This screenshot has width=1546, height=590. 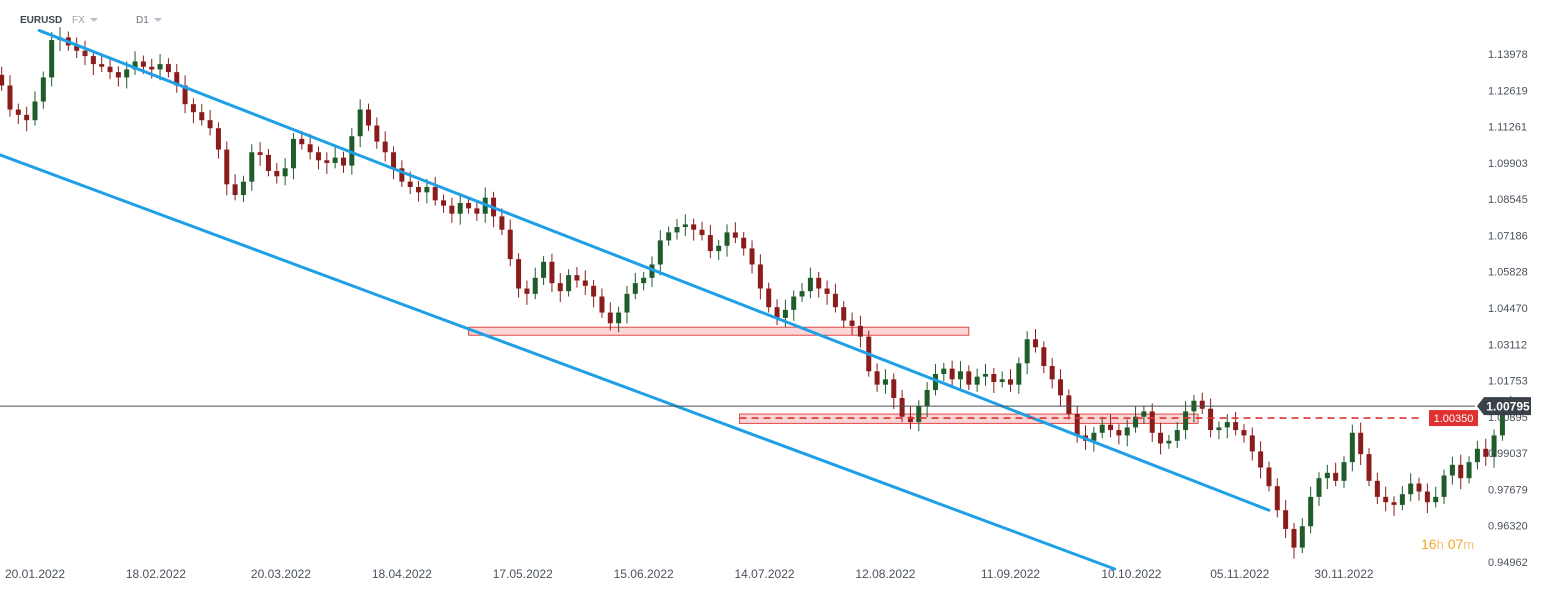 What do you see at coordinates (1508, 273) in the screenshot?
I see `y-tick-label: 1.05828` at bounding box center [1508, 273].